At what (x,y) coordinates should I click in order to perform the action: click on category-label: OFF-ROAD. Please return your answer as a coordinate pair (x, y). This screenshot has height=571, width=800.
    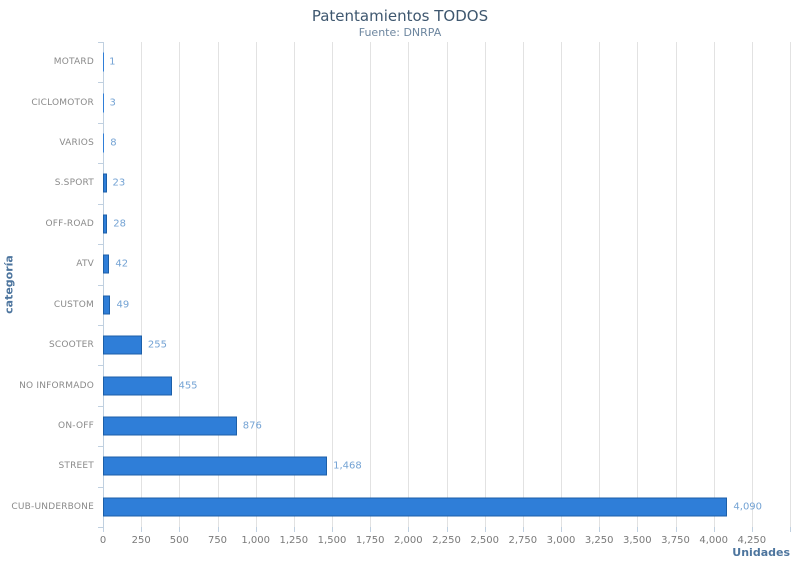
    Looking at the image, I should click on (69, 223).